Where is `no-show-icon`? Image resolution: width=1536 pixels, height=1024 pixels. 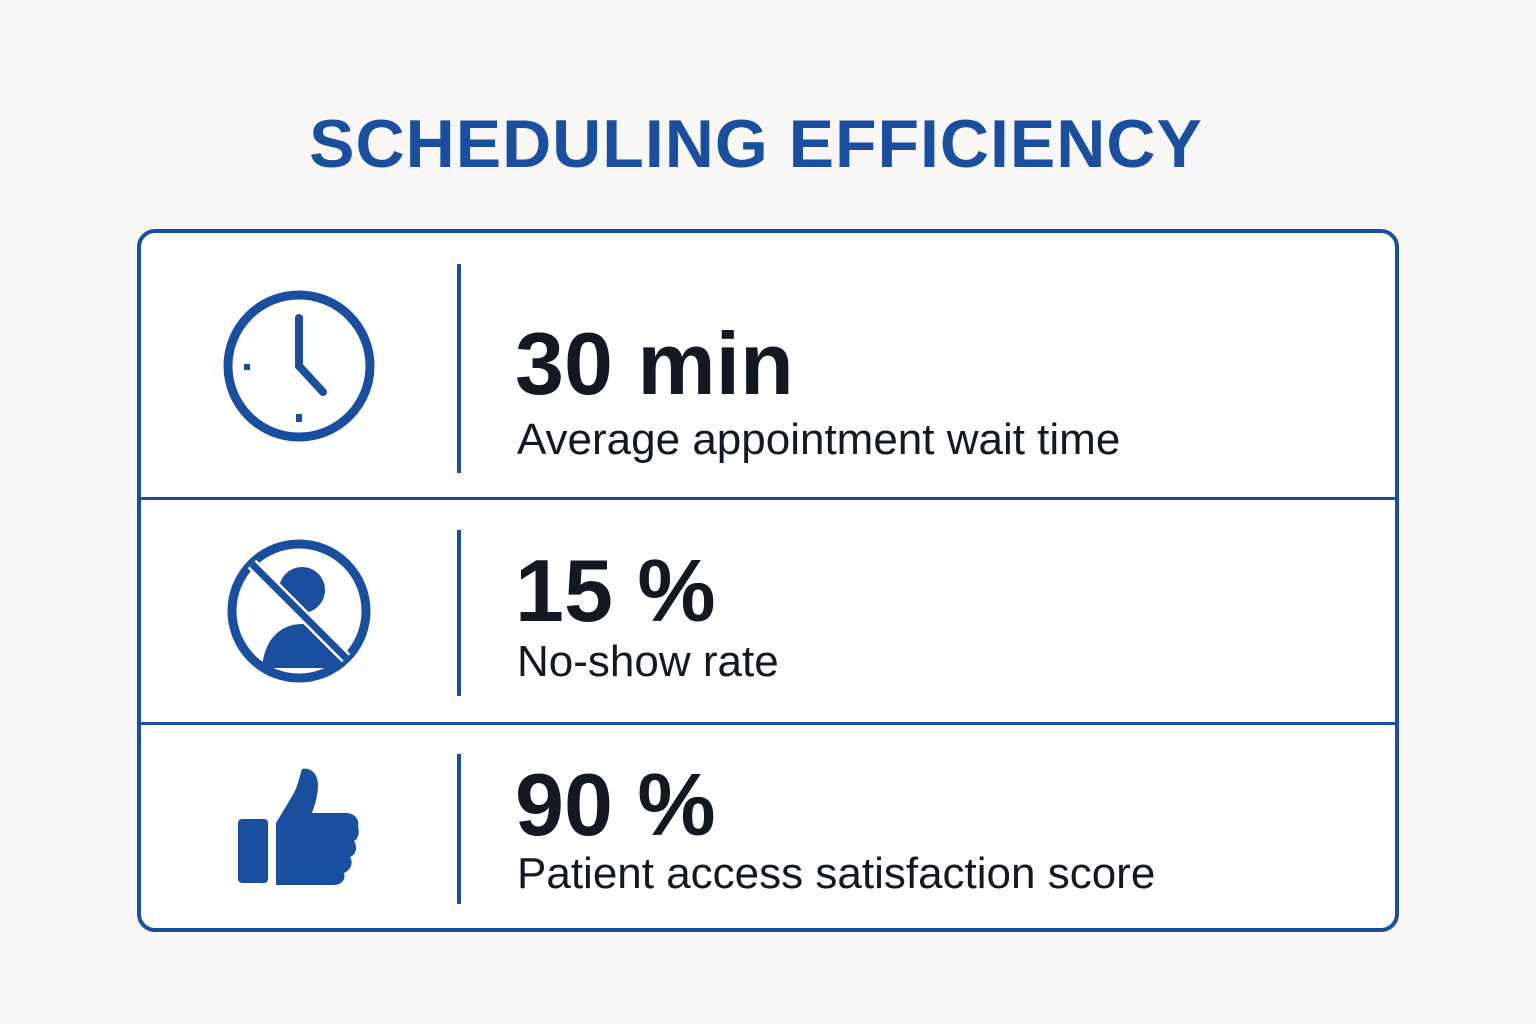
no-show-icon is located at coordinates (299, 610).